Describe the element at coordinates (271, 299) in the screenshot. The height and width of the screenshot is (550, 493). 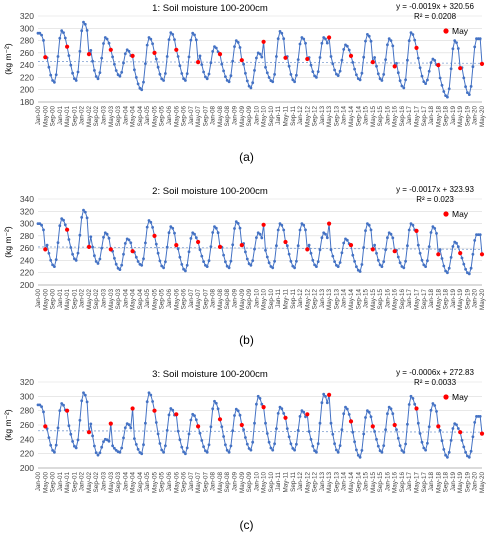
I see `x-tick-label: Sep-10` at that location.